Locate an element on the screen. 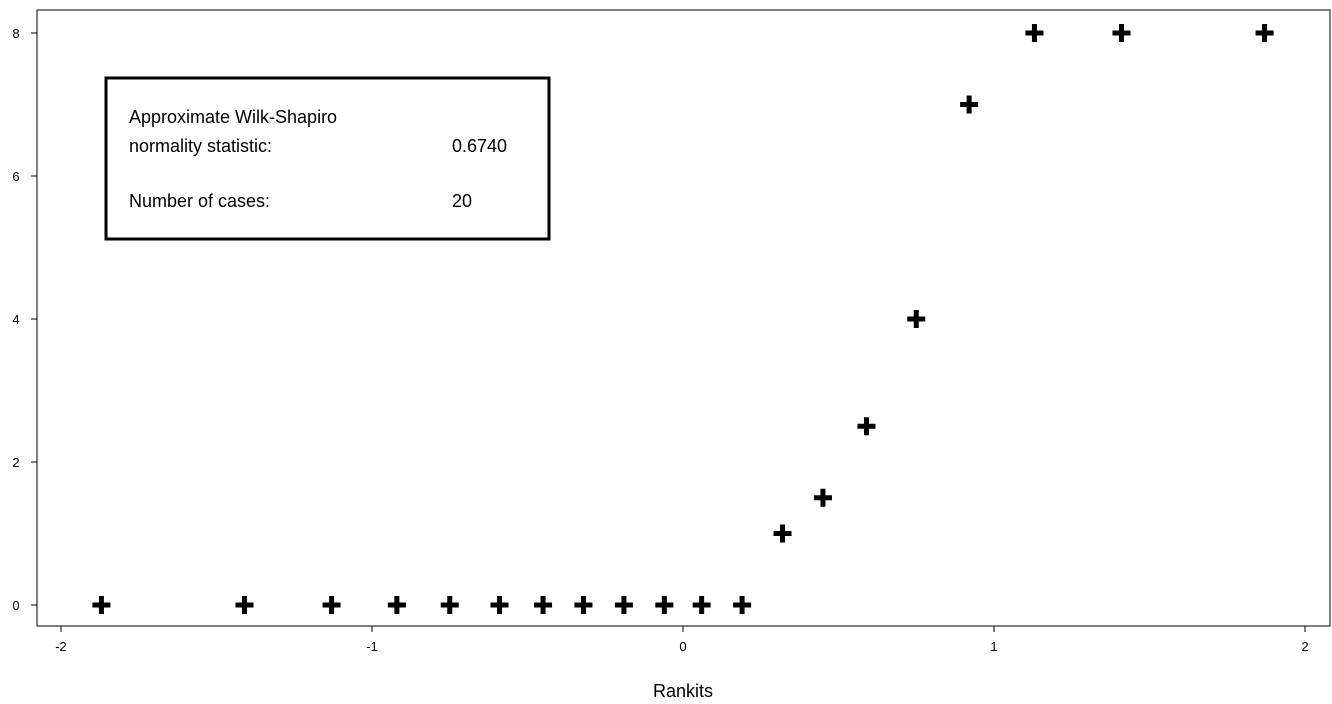  cases-value: 20 is located at coordinates (462, 201).